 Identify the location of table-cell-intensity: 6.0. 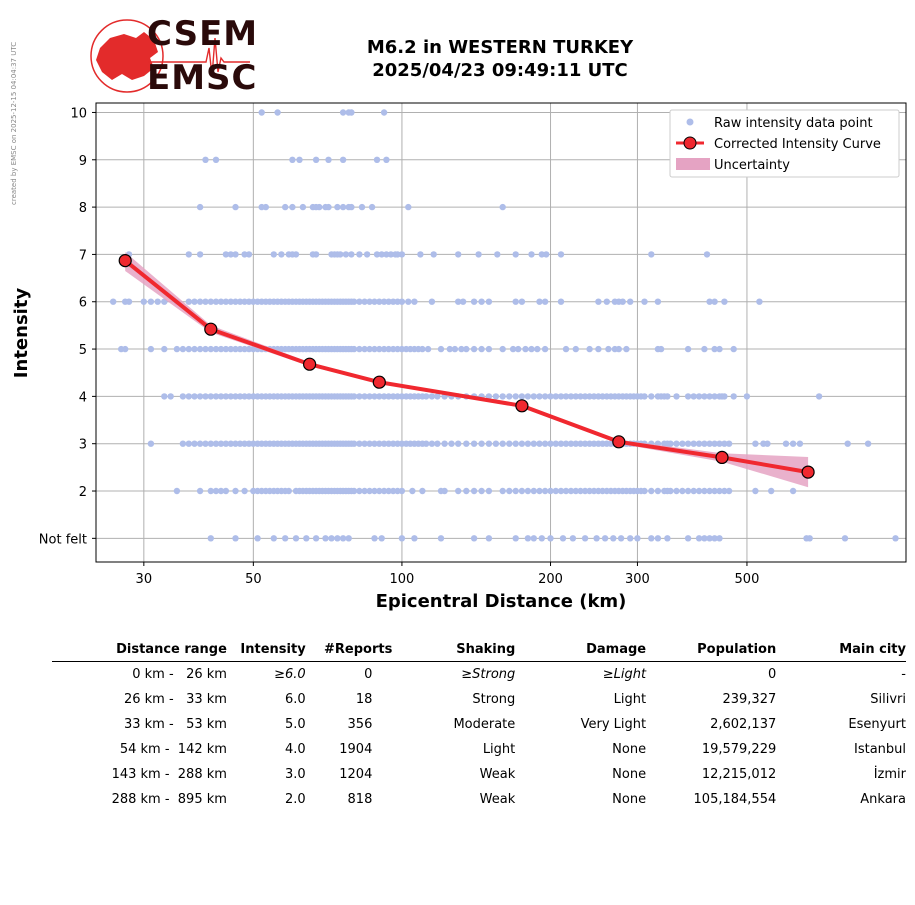
(295, 699).